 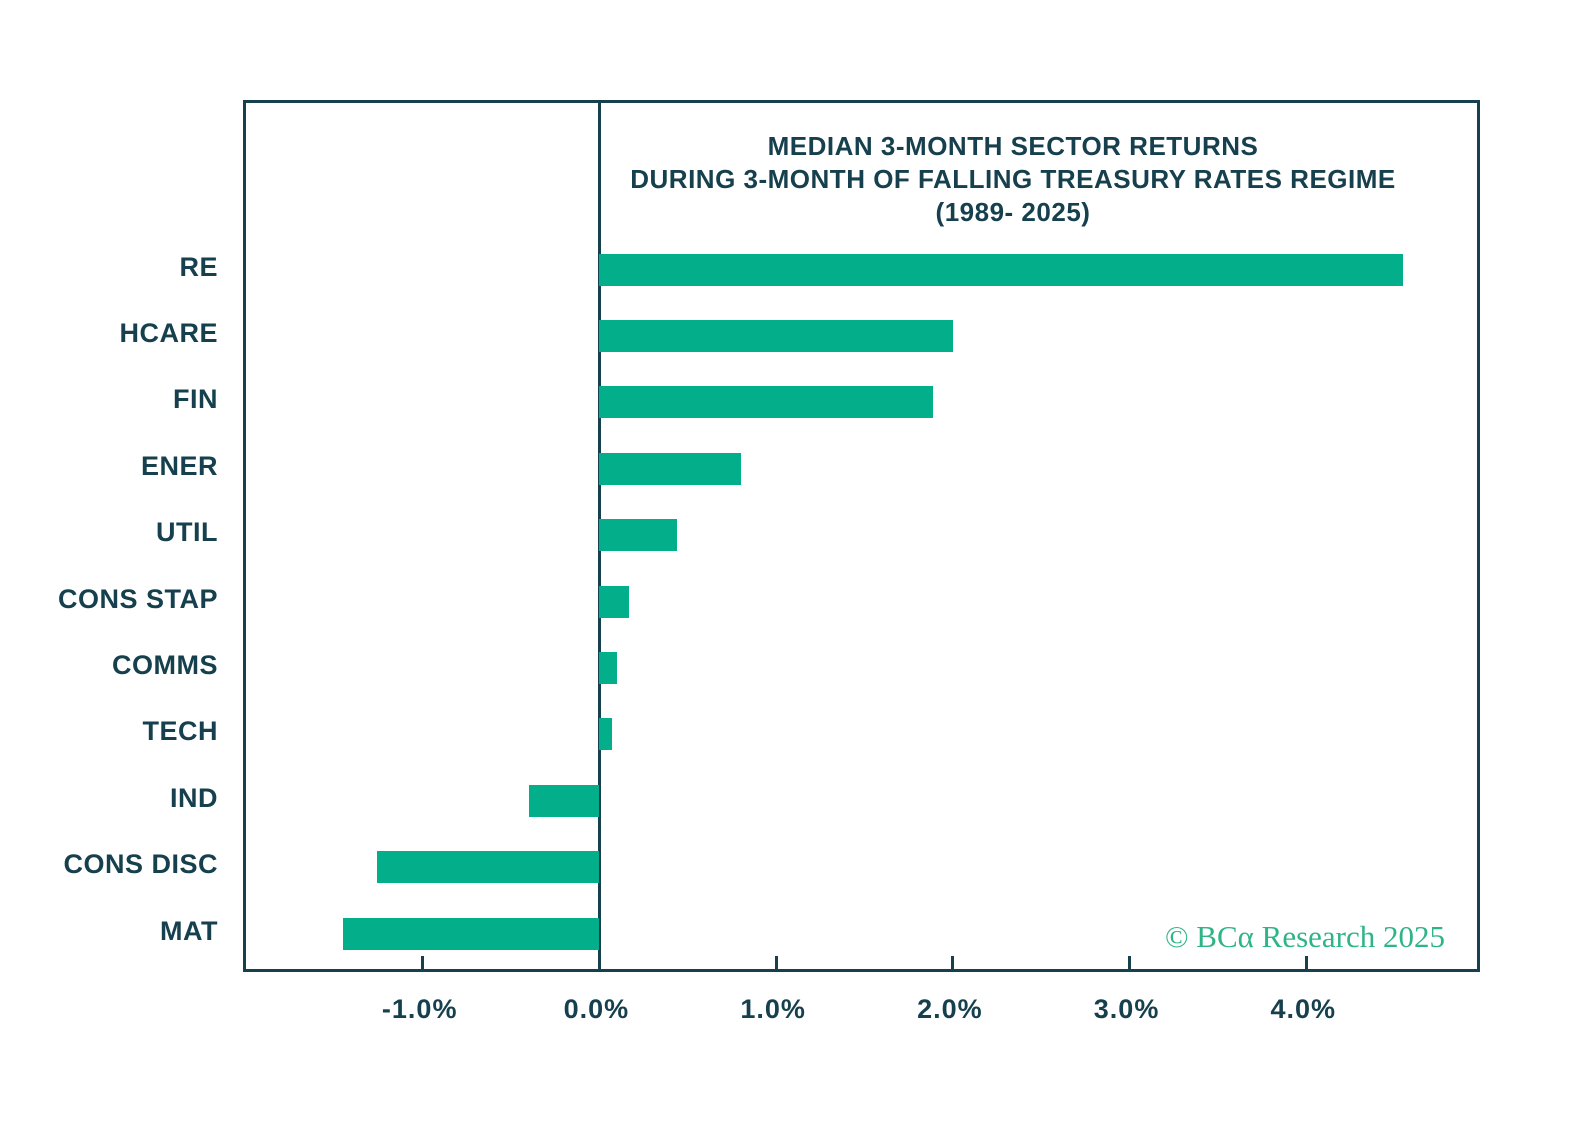 I want to click on bar-mat, so click(x=471, y=933).